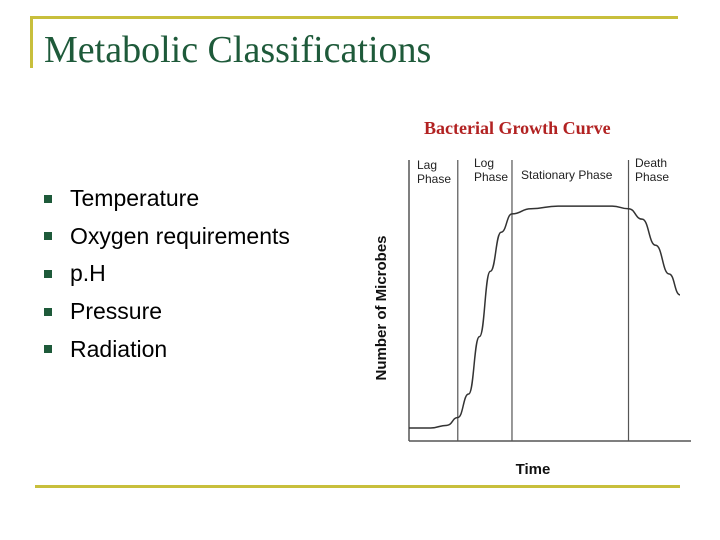  Describe the element at coordinates (180, 235) in the screenshot. I see `bullet-text: Oxygen requirements` at that location.